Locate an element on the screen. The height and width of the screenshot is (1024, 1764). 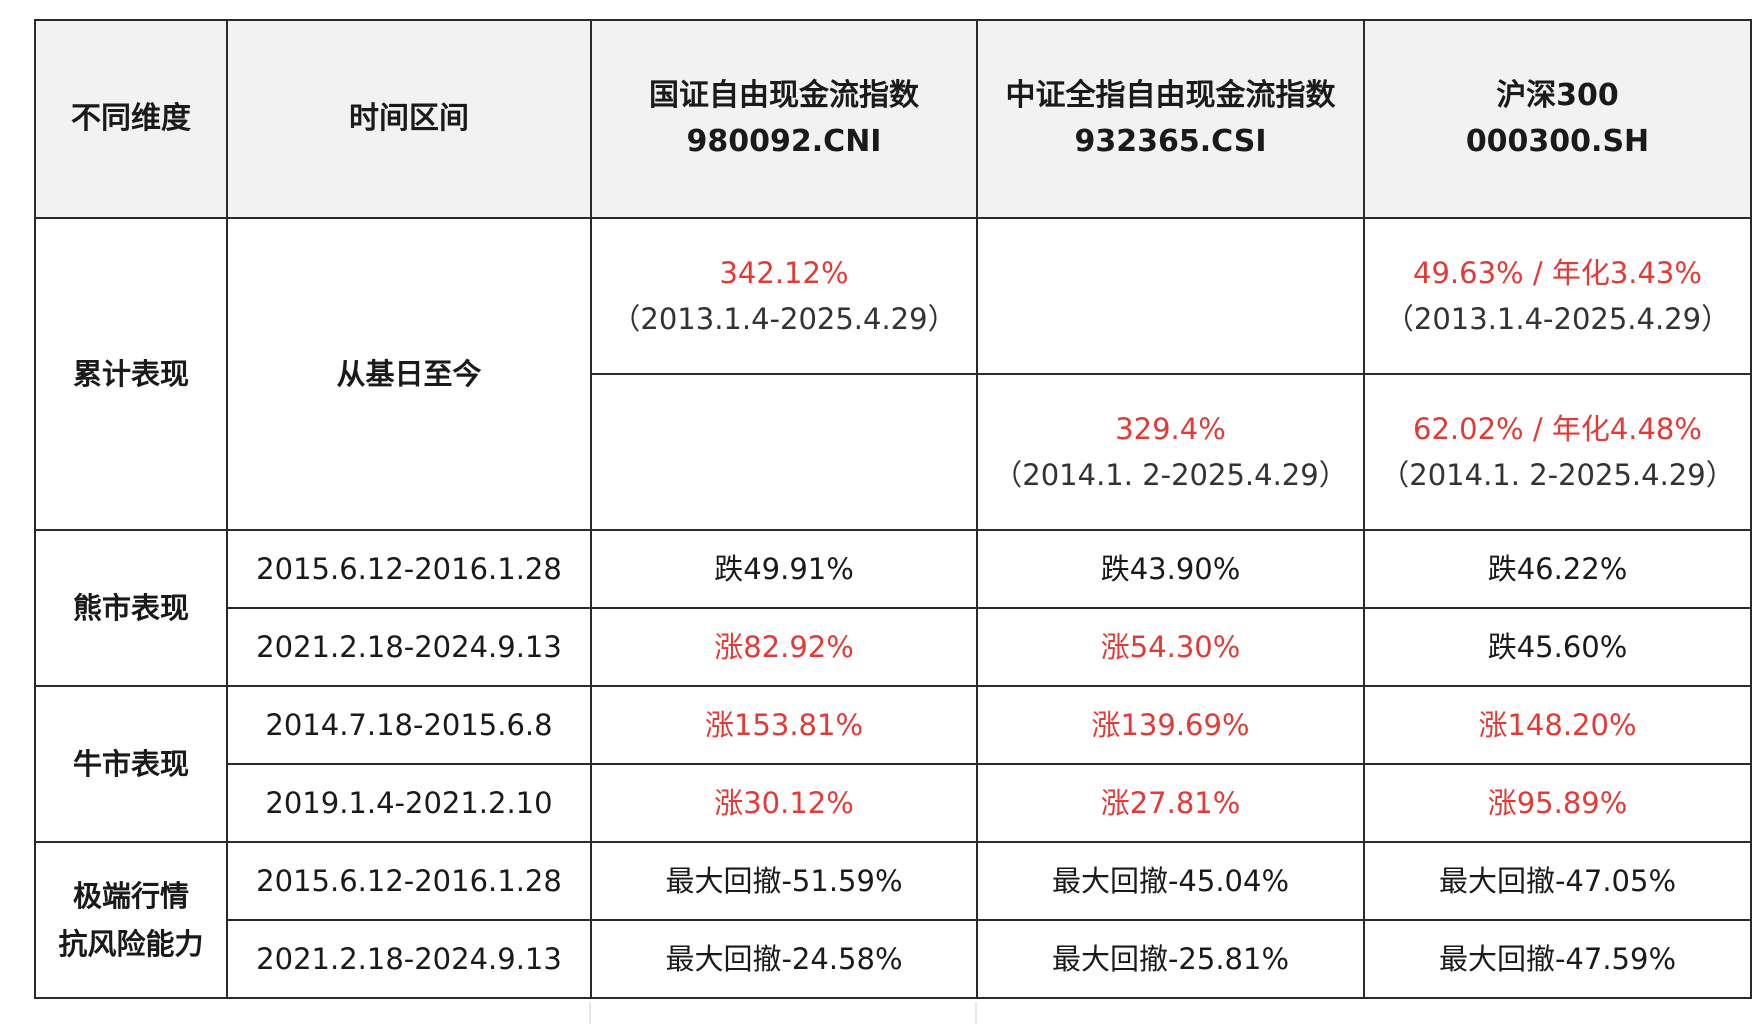
cumulative-period-cell: 从基日至今 is located at coordinates (409, 374).